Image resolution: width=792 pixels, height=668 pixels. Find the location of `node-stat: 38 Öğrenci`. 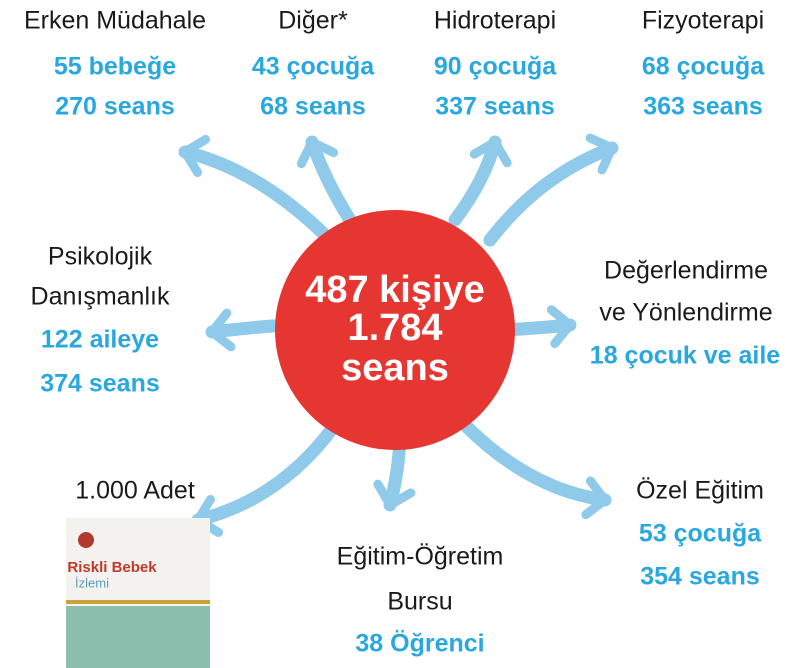

node-stat: 38 Öğrenci is located at coordinates (419, 643).